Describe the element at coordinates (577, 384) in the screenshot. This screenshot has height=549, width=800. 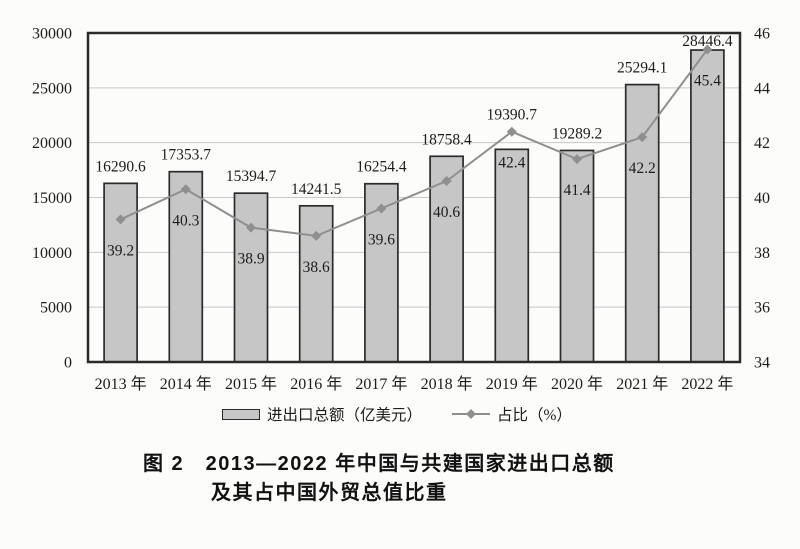
I see `x-axis-label: 2020 年` at that location.